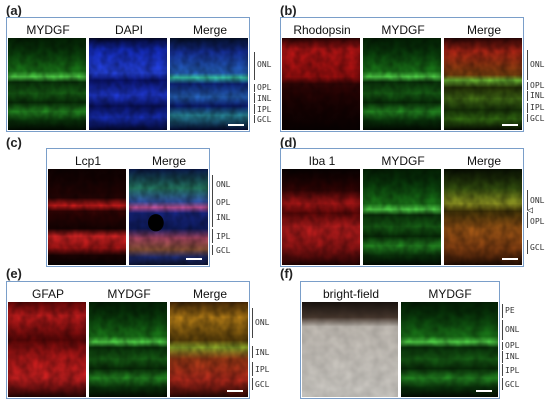  Describe the element at coordinates (88, 161) in the screenshot. I see `panel-c-title-1: Lcp1` at that location.